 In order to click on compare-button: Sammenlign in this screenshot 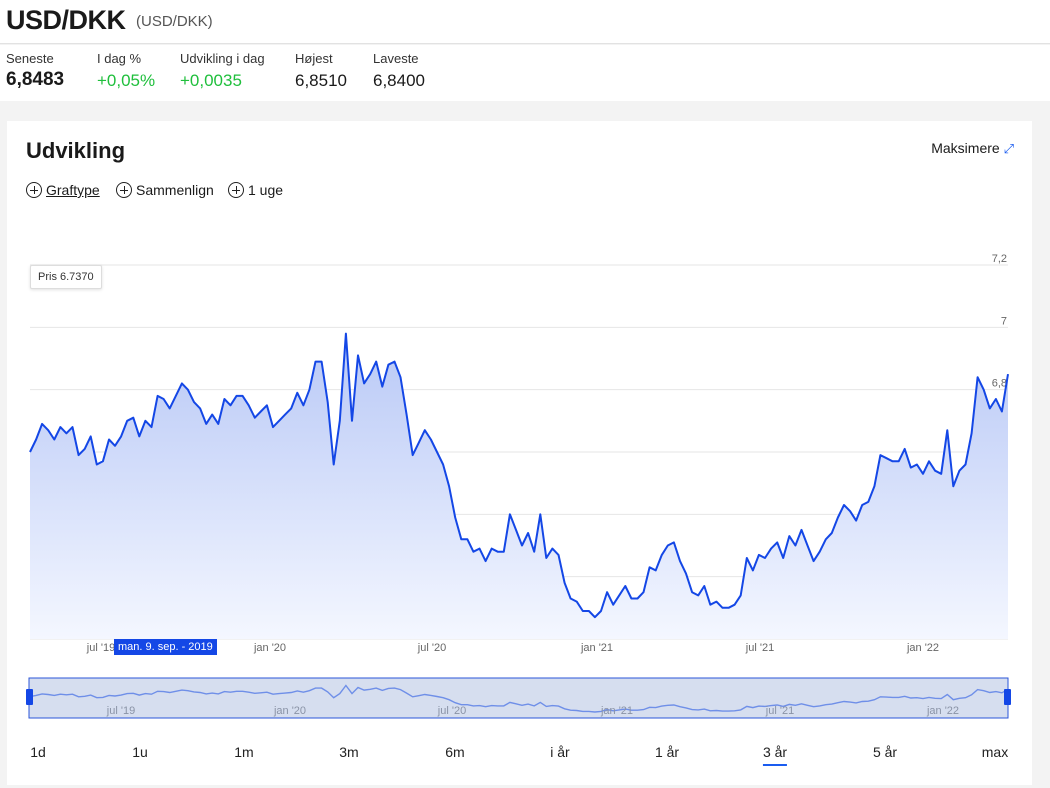, I will do `click(165, 190)`.